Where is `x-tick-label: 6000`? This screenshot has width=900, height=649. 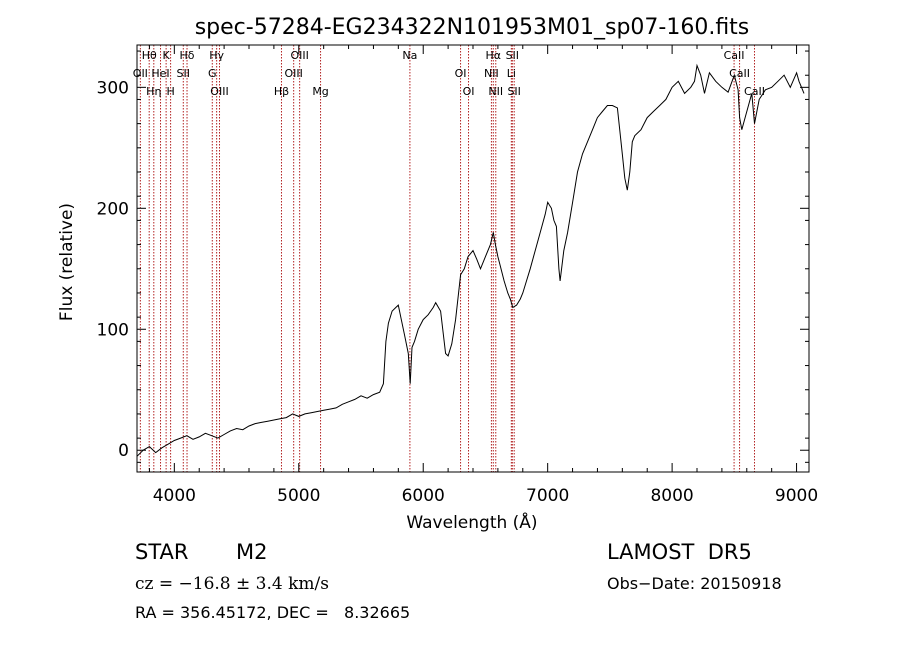
x-tick-label: 6000 is located at coordinates (423, 496).